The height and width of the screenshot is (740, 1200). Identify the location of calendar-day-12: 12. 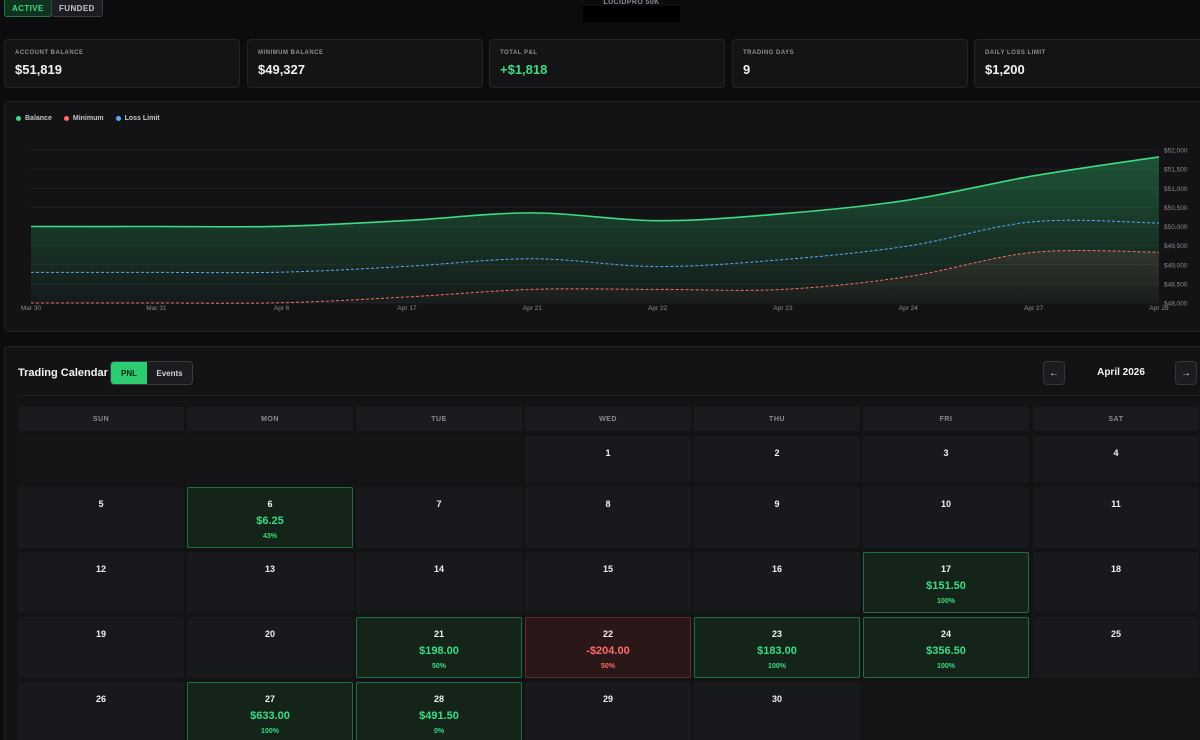
(101, 582).